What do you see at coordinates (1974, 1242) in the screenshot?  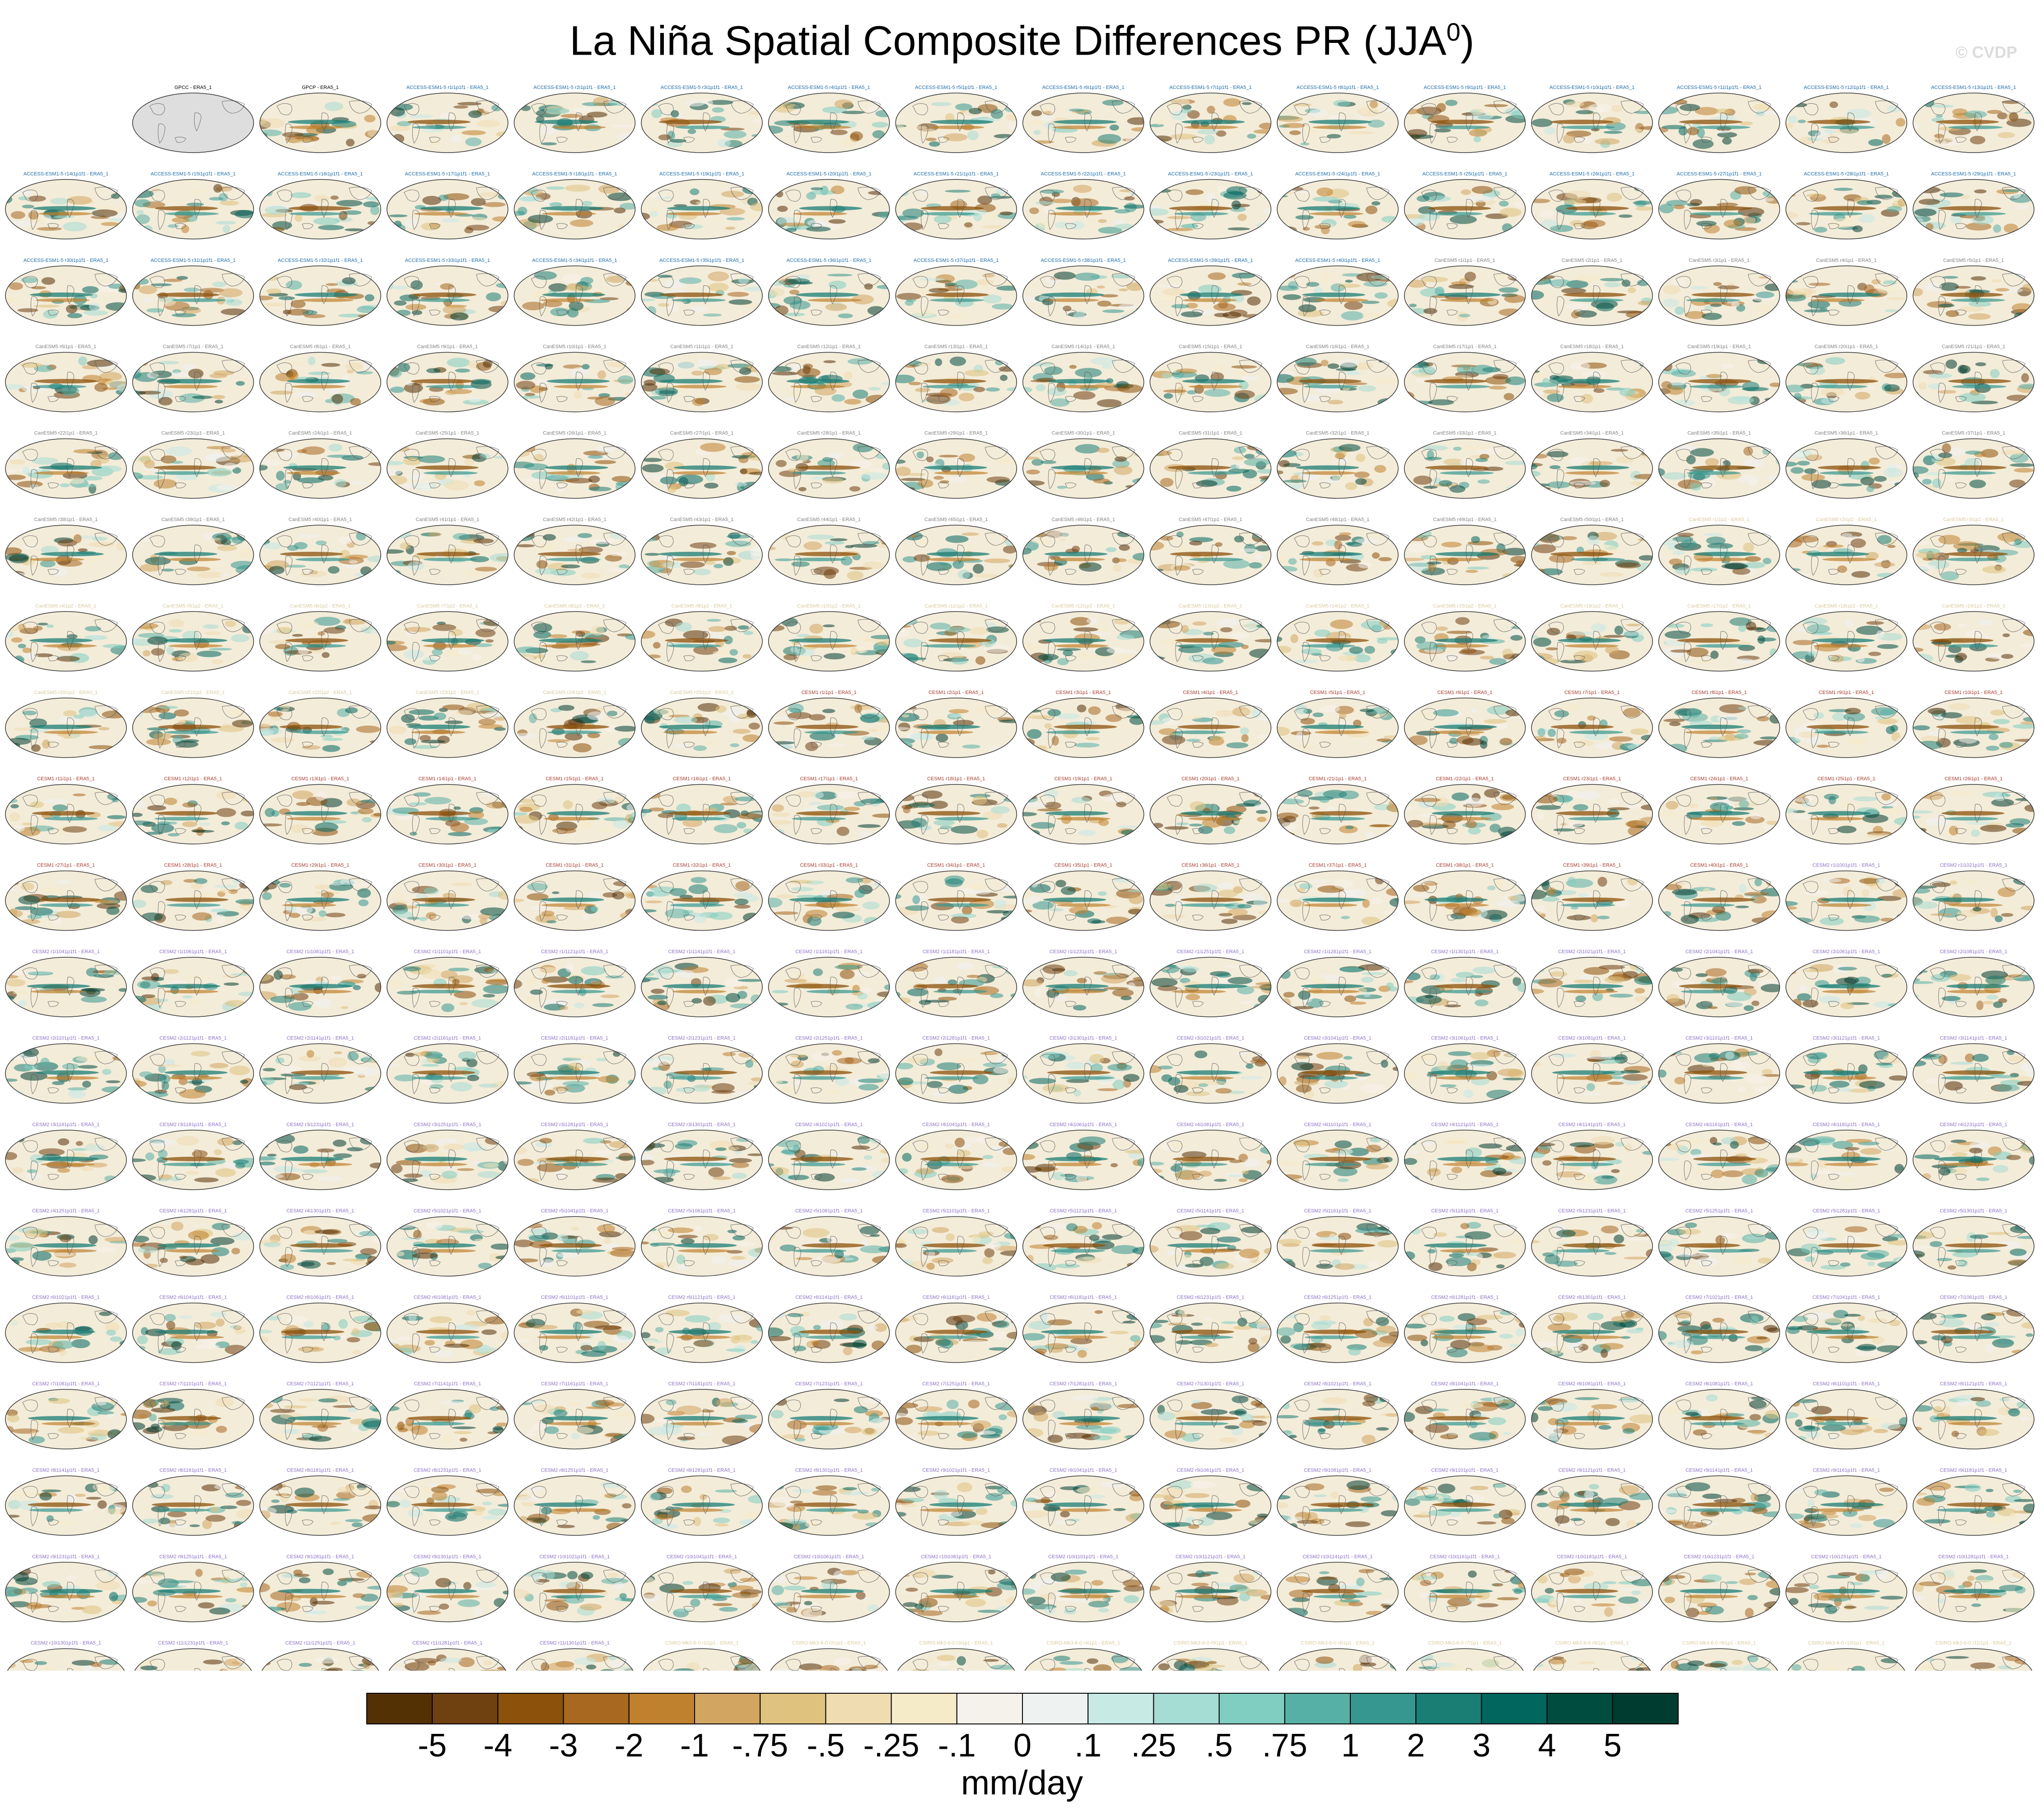 I see `map-panel: CESM2 r5i1301p1f1 - ERA5_1` at bounding box center [1974, 1242].